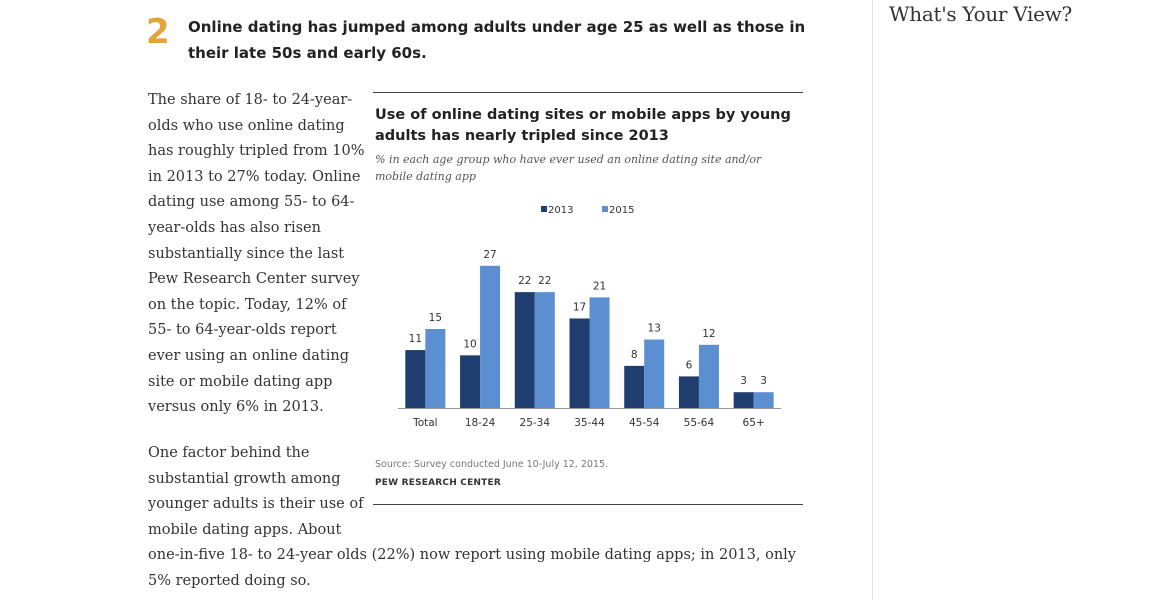  Describe the element at coordinates (240, 381) in the screenshot. I see `paragraph-line: site or mobile dating app` at that location.